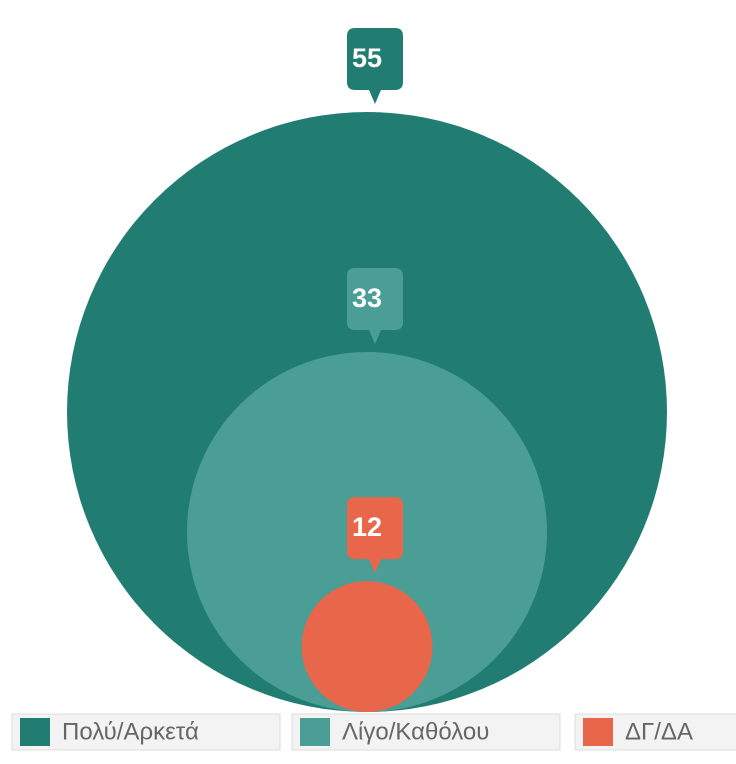  What do you see at coordinates (659, 731) in the screenshot?
I see `legend-label: ΔΓ/ΔΑ` at bounding box center [659, 731].